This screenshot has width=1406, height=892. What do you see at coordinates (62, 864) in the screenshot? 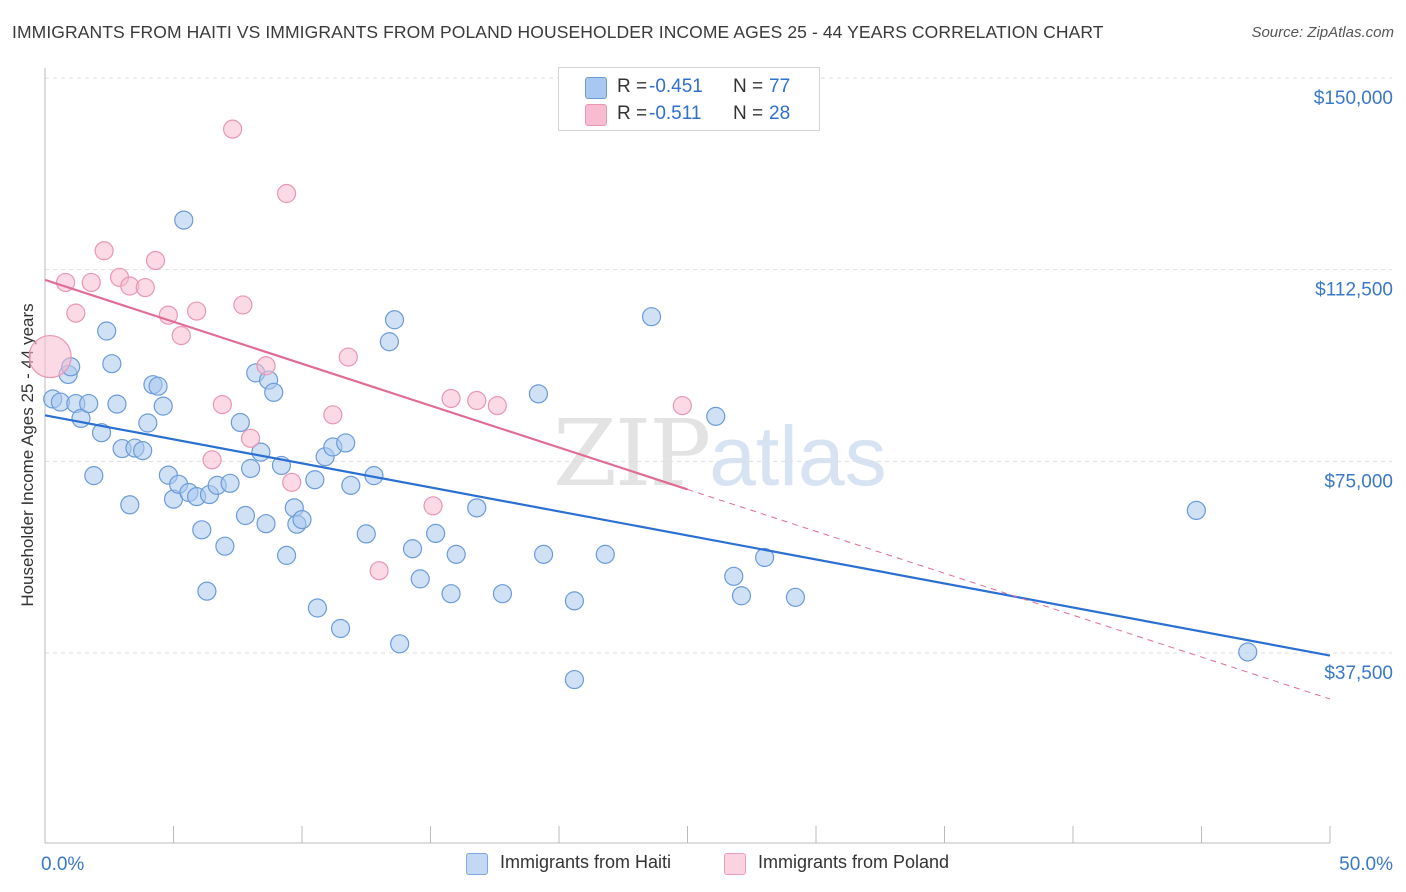
I see `x-tick-label: 0.0%` at bounding box center [62, 864].